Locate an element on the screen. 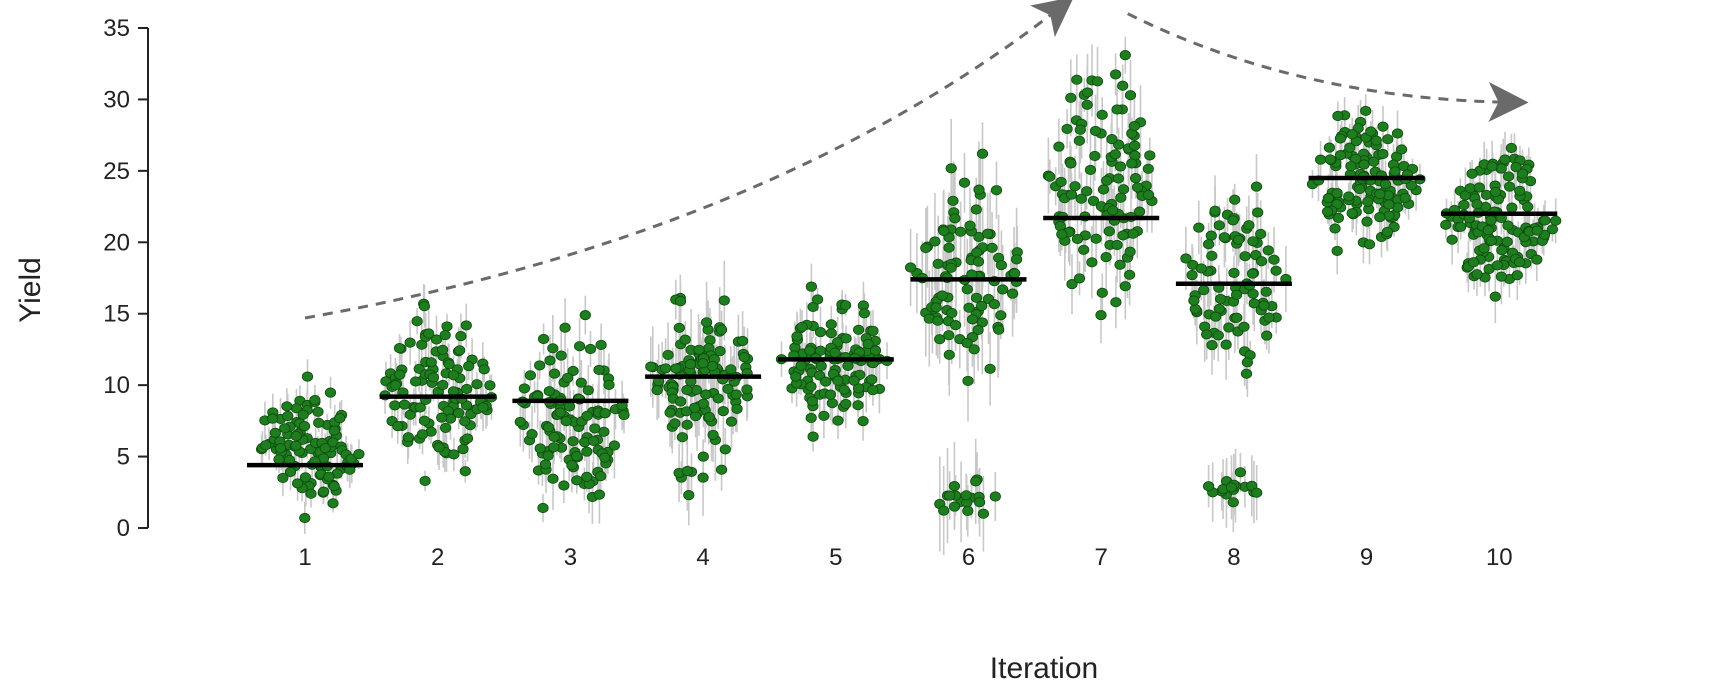 This screenshot has height=685, width=1720. x-tick-label: 8 is located at coordinates (1233, 557).